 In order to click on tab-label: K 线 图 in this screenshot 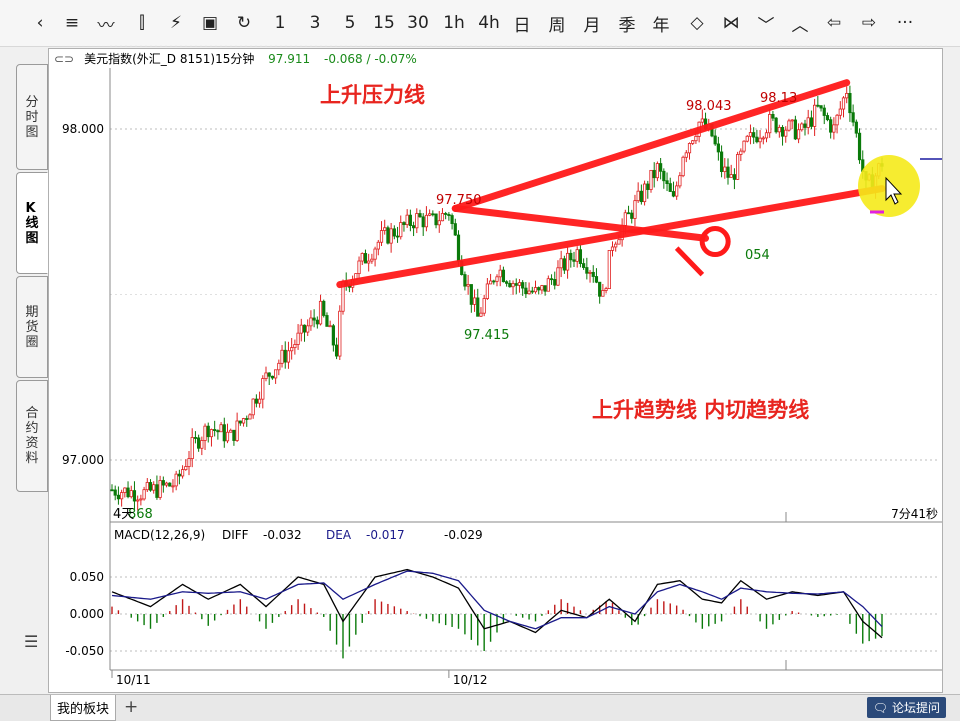, I will do `click(32, 223)`.